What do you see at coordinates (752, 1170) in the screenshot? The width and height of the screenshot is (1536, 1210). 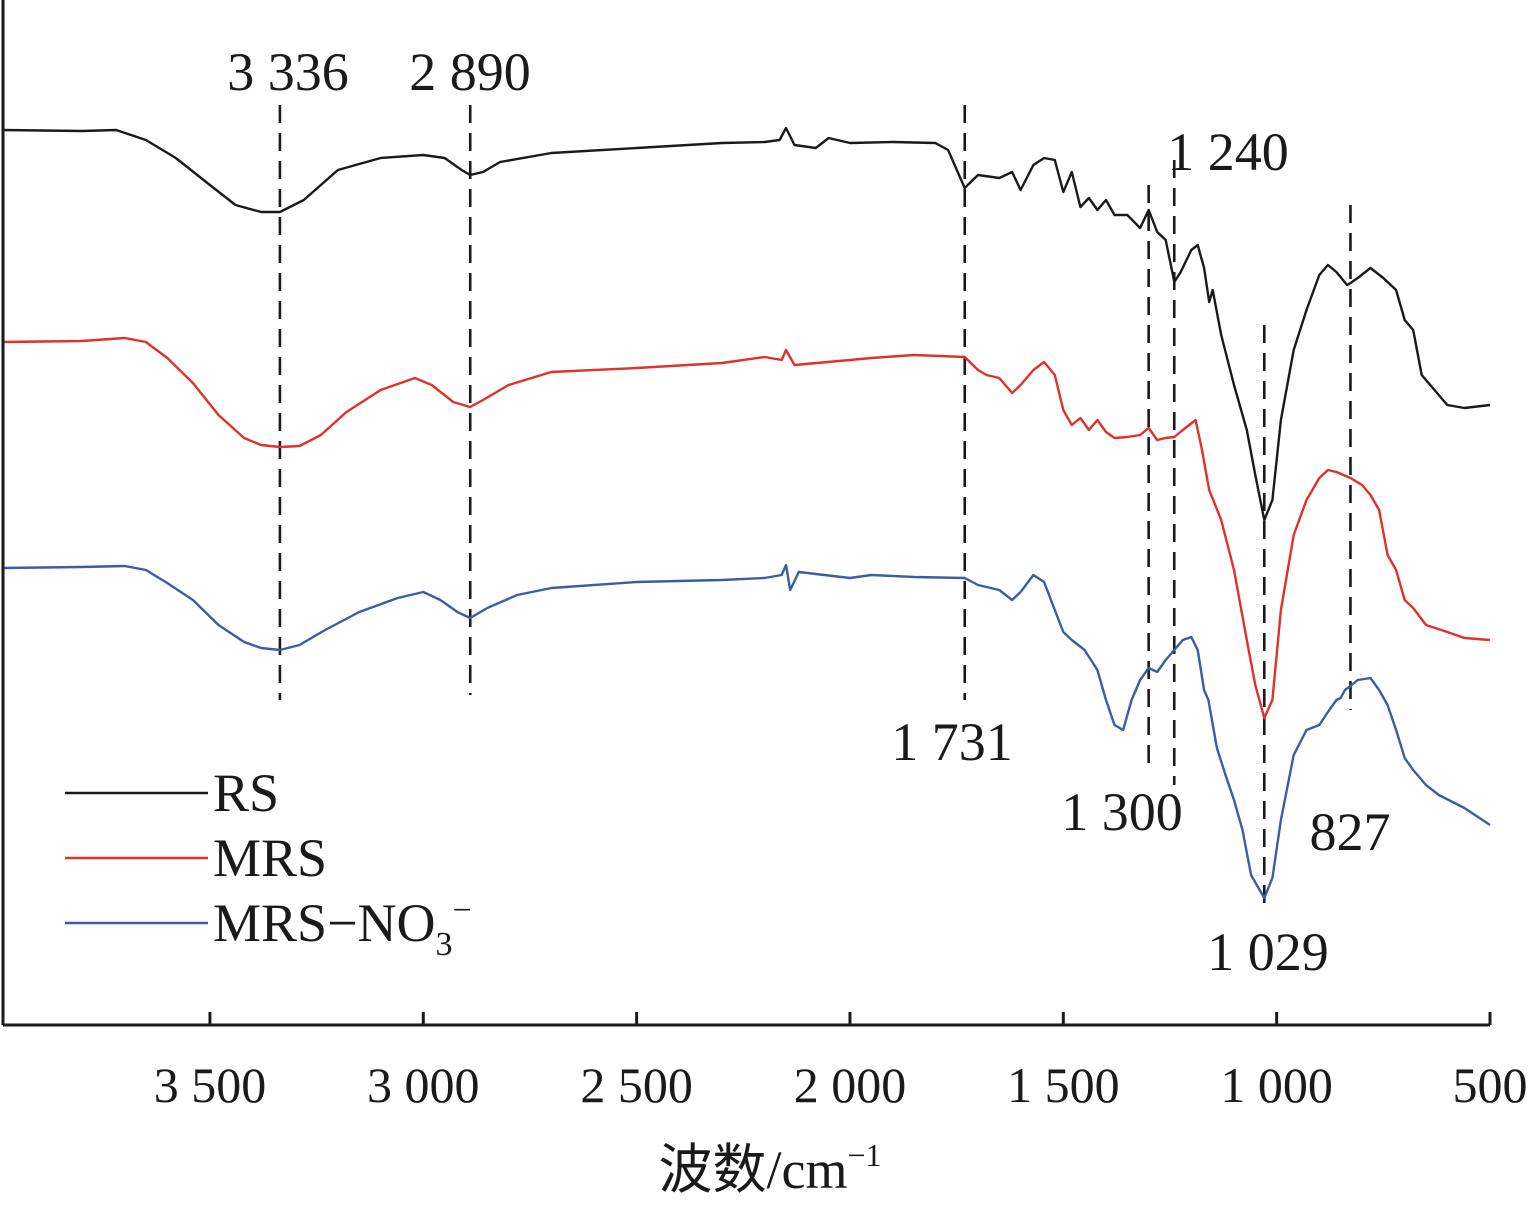 I see `x-axis-title-text: 波数/cm` at bounding box center [752, 1170].